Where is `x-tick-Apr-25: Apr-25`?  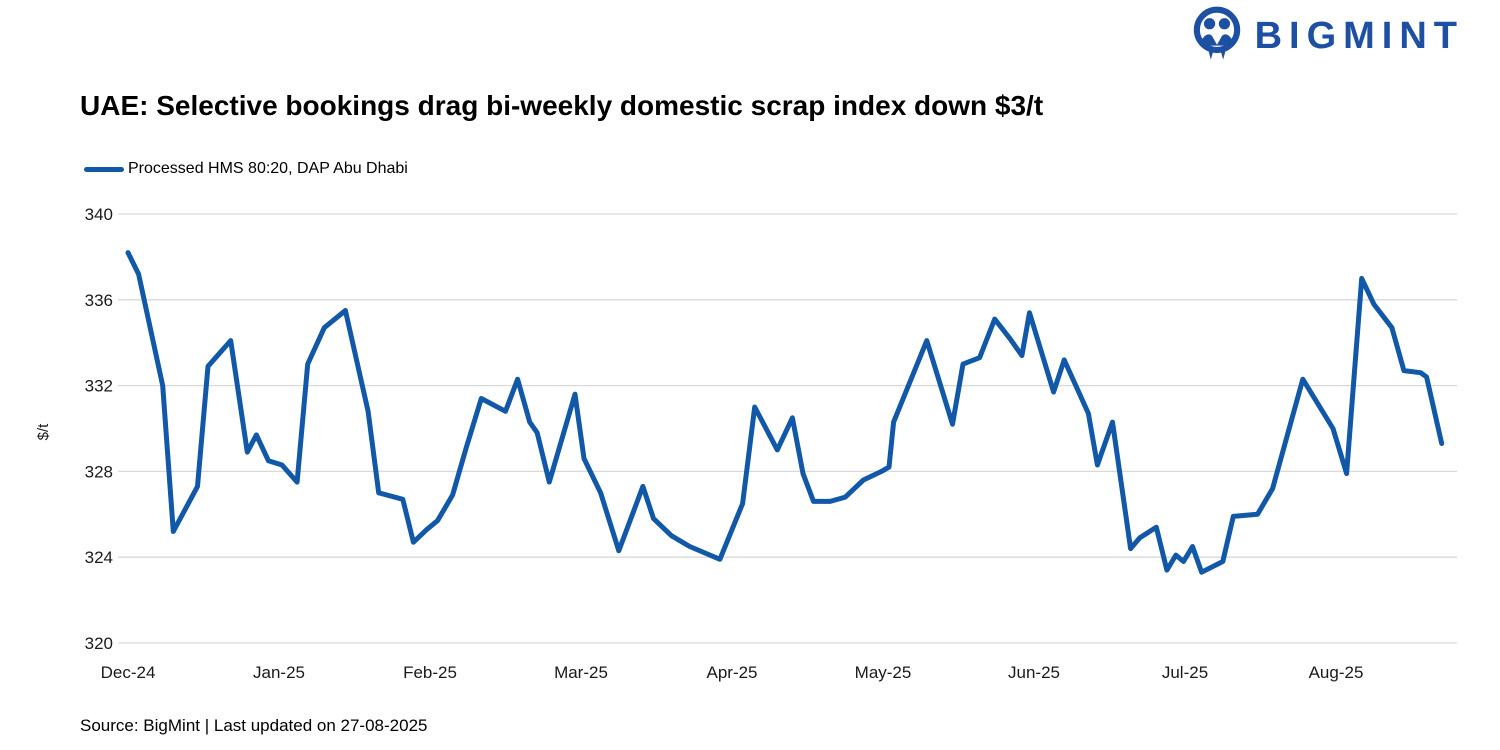
x-tick-Apr-25: Apr-25 is located at coordinates (731, 672).